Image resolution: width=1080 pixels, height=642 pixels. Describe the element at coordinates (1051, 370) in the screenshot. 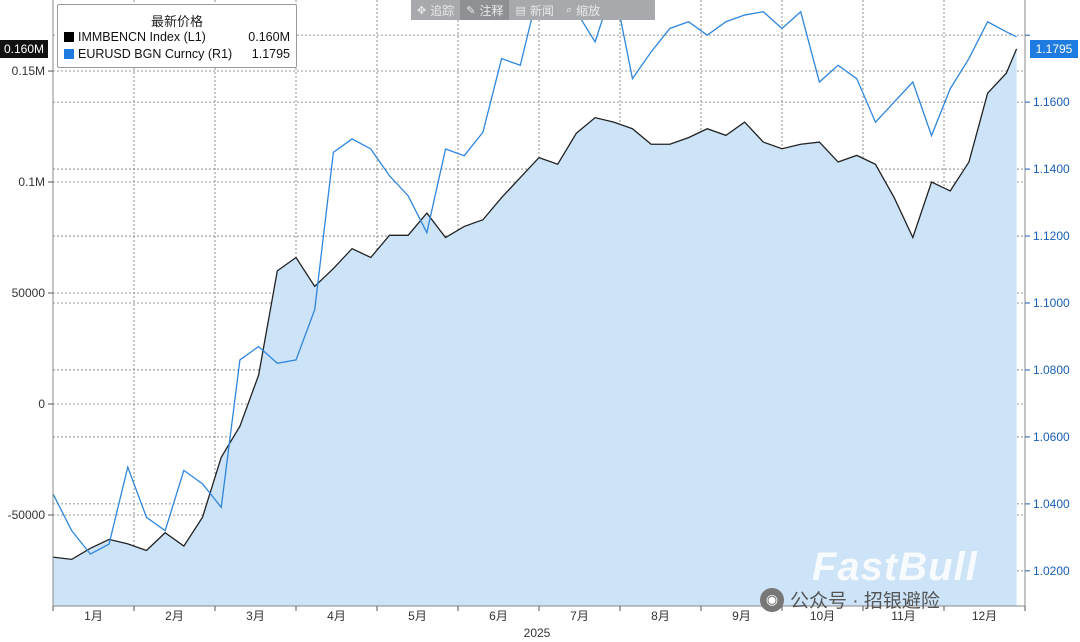

I see `right-tick-label: 1.0800` at that location.